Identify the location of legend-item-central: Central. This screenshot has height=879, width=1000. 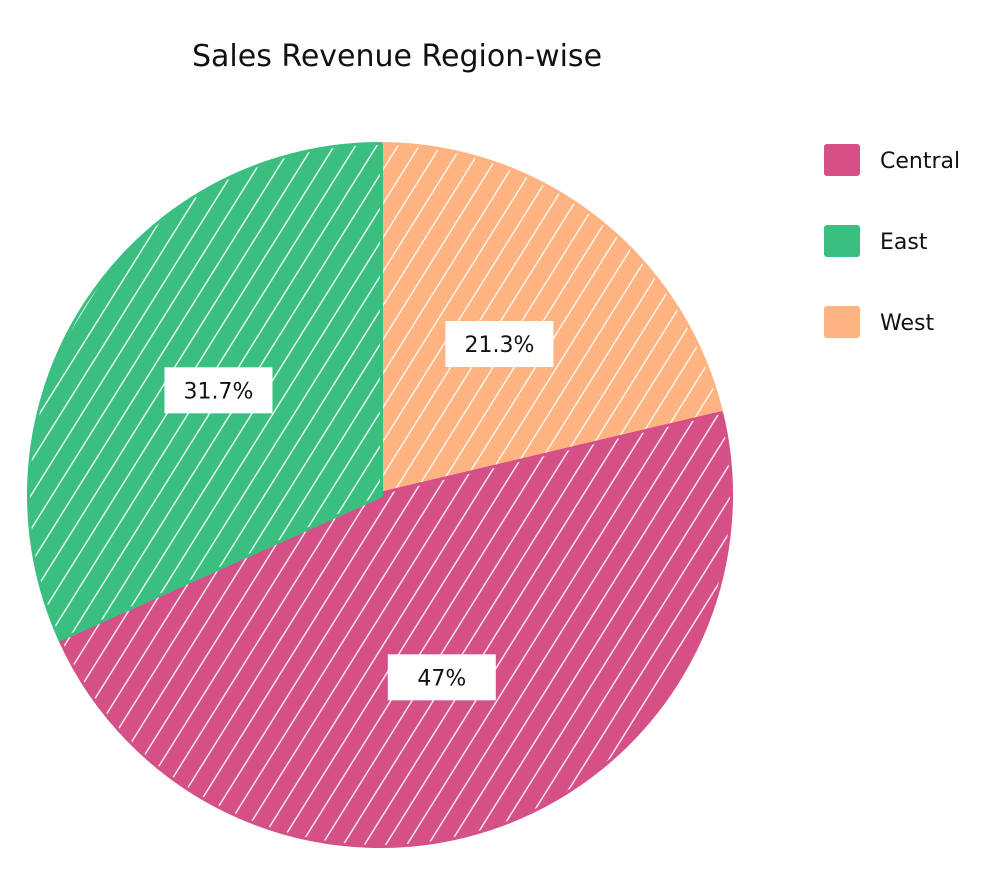
(892, 160).